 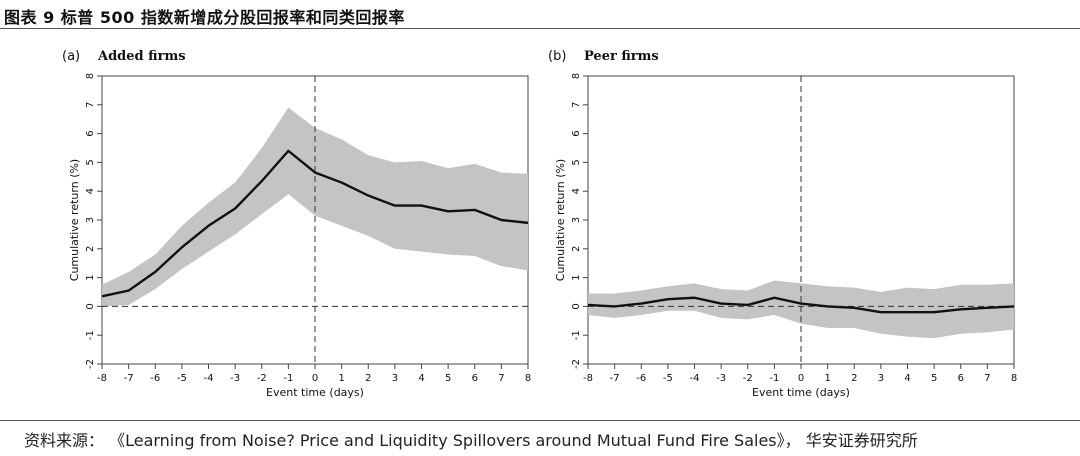 What do you see at coordinates (621, 56) in the screenshot?
I see `panel-title: Peer firms` at bounding box center [621, 56].